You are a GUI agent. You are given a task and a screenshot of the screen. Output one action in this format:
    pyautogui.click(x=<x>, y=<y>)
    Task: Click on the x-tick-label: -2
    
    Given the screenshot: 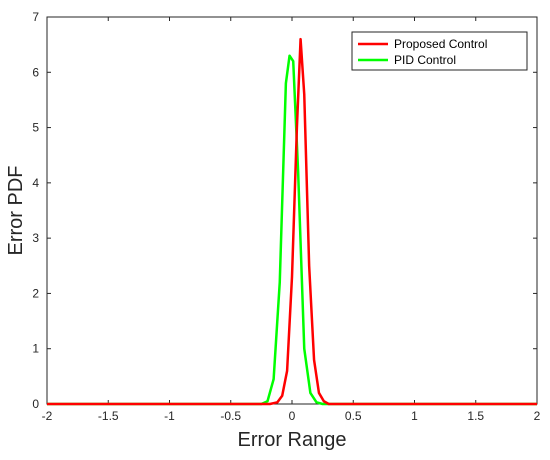 What is the action you would take?
    pyautogui.click(x=47, y=416)
    